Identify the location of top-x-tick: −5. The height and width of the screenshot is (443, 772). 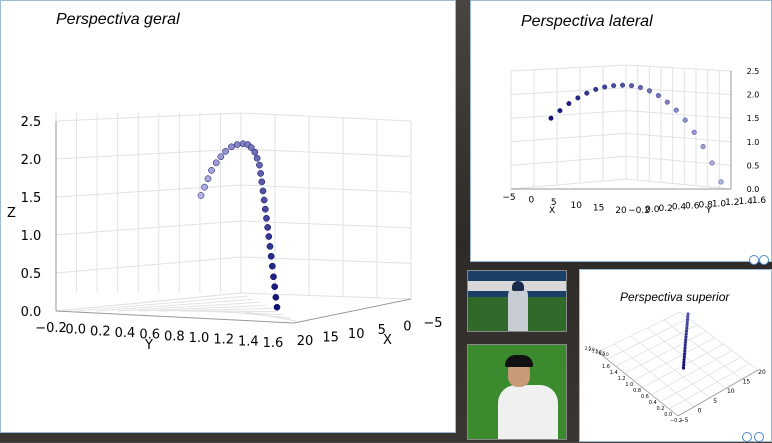
(684, 420).